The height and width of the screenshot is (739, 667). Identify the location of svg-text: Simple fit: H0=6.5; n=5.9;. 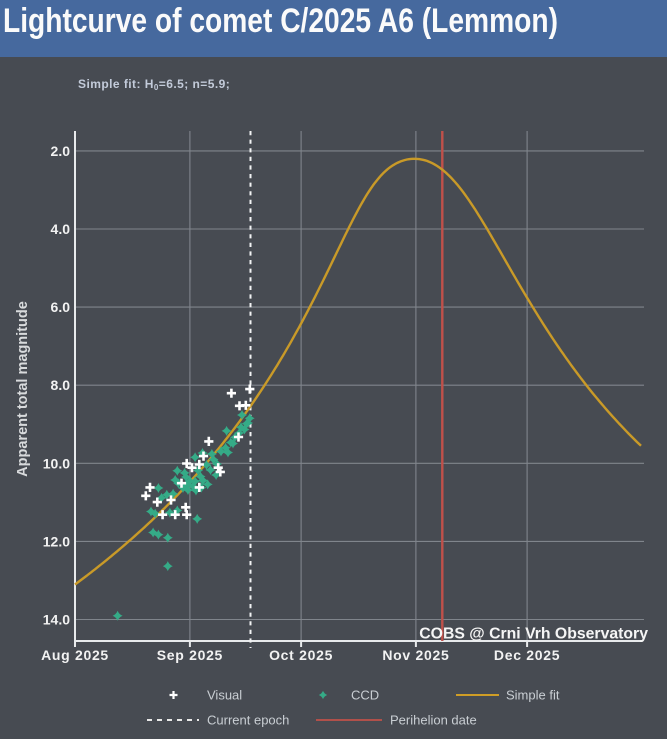
(154, 84).